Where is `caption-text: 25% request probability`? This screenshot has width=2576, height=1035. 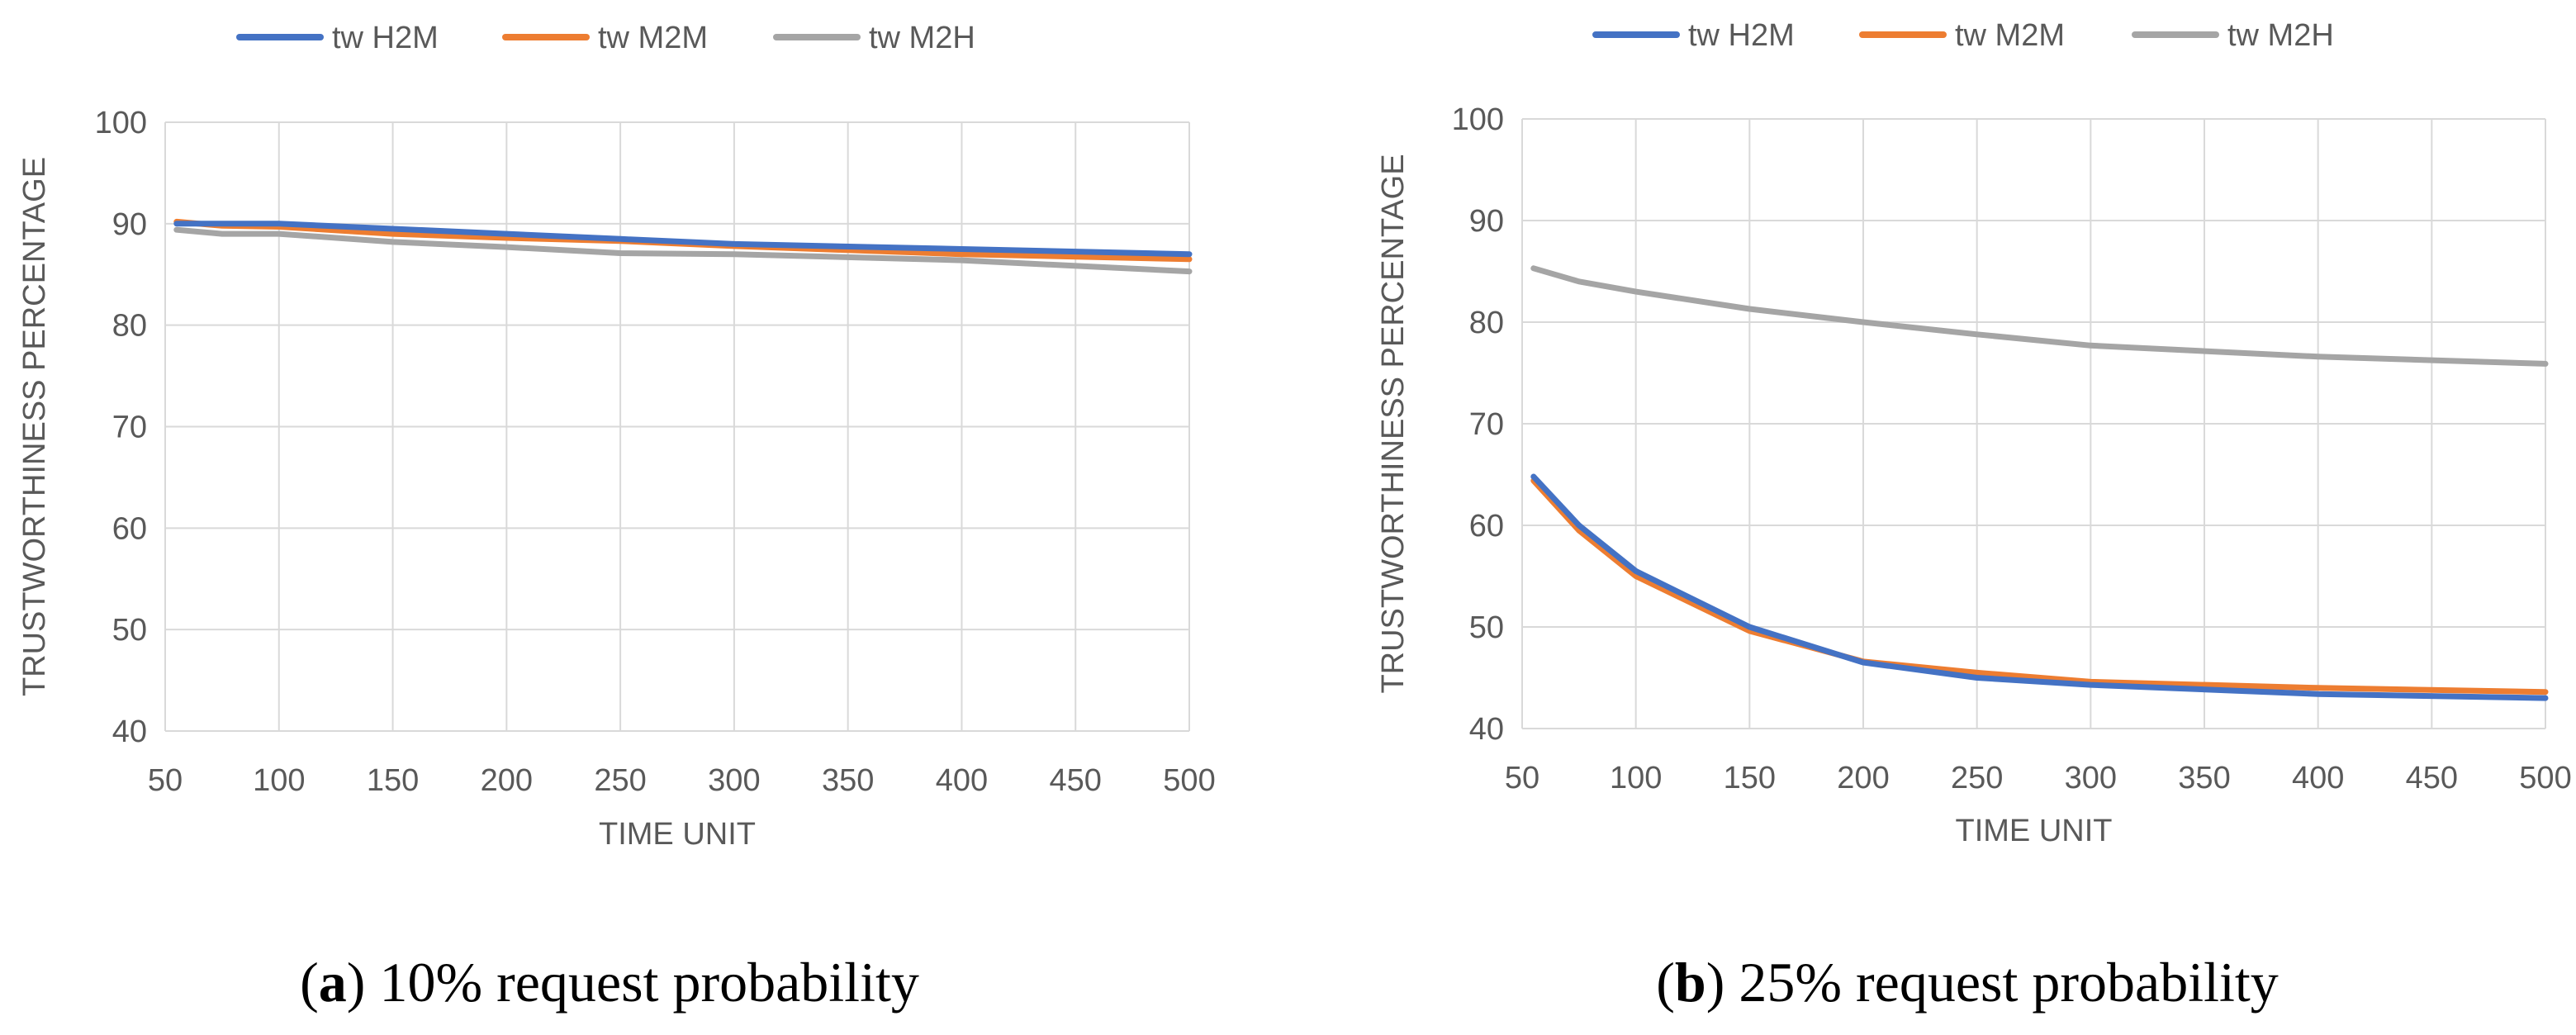
caption-text: 25% request probability is located at coordinates (2008, 982).